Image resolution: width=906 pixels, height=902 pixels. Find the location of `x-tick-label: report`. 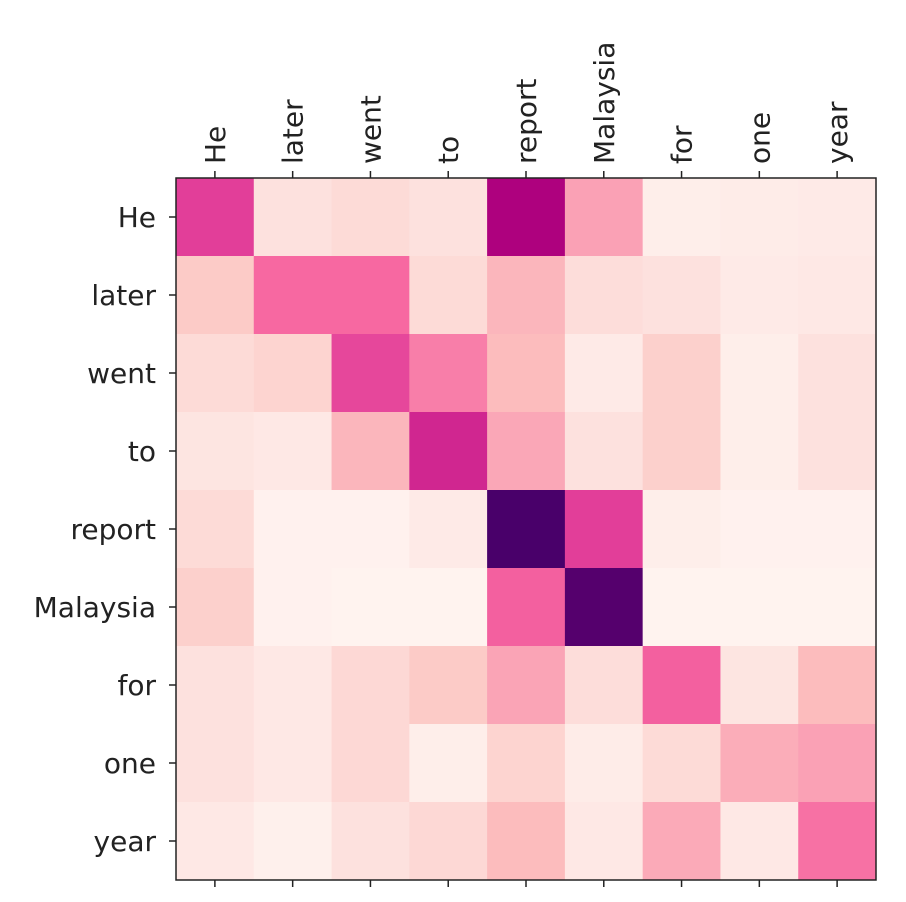

x-tick-label: report is located at coordinates (526, 121).